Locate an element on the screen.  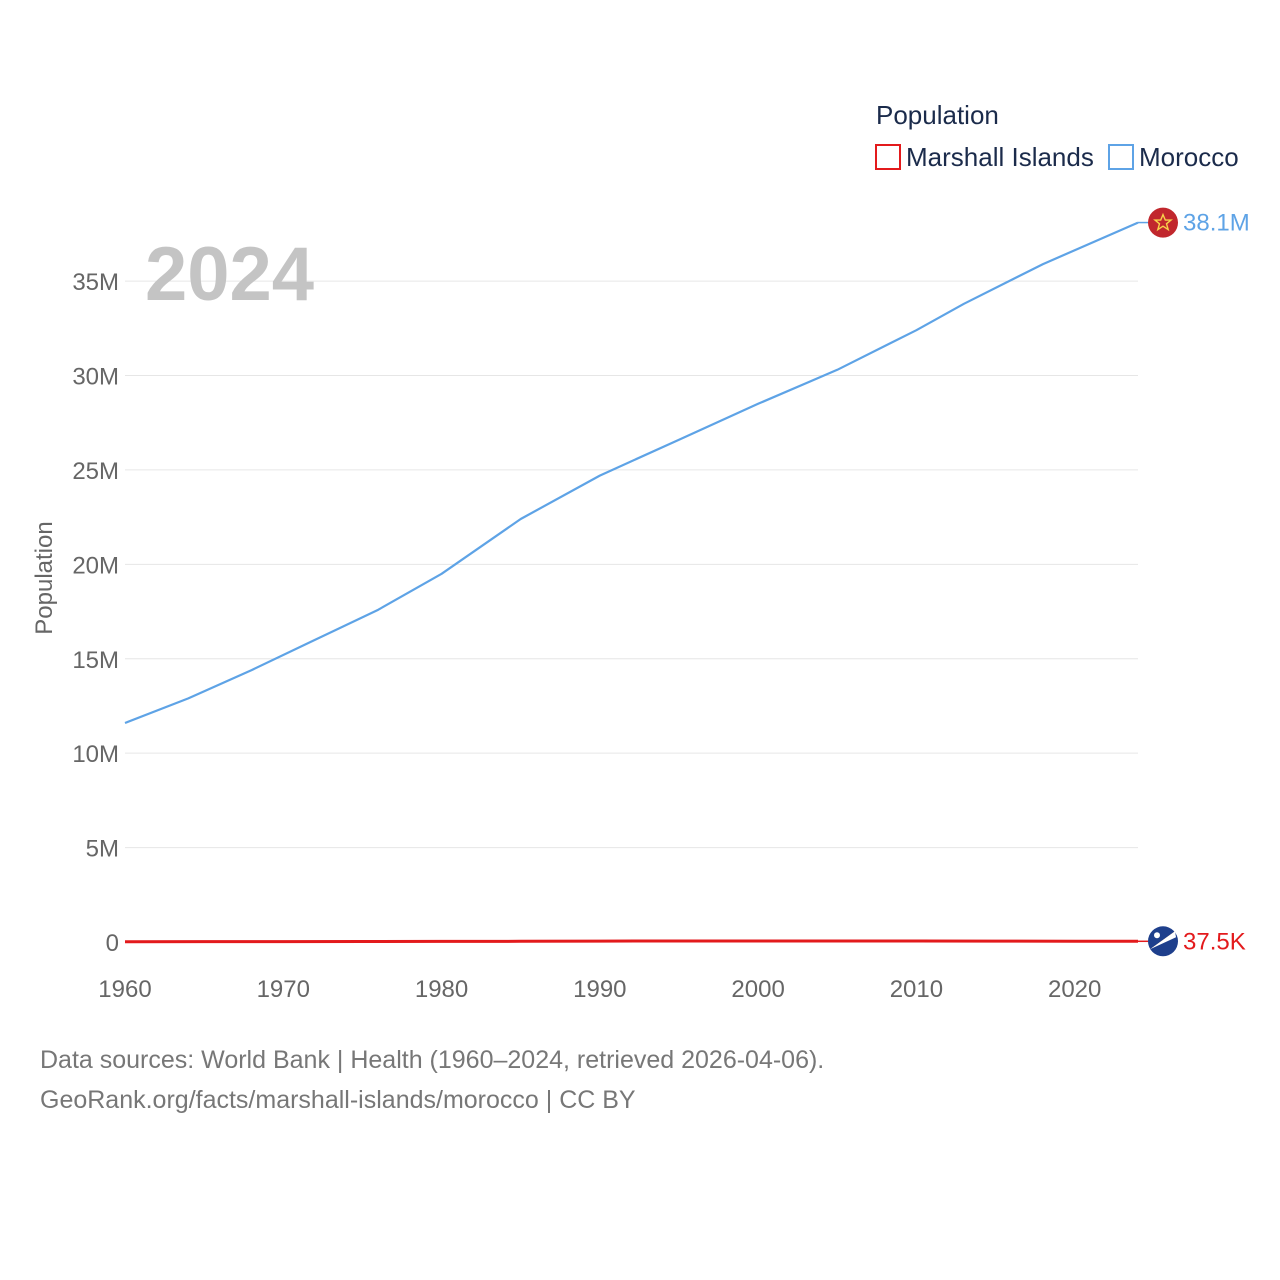
x-tick-label: 2000 is located at coordinates (757, 989).